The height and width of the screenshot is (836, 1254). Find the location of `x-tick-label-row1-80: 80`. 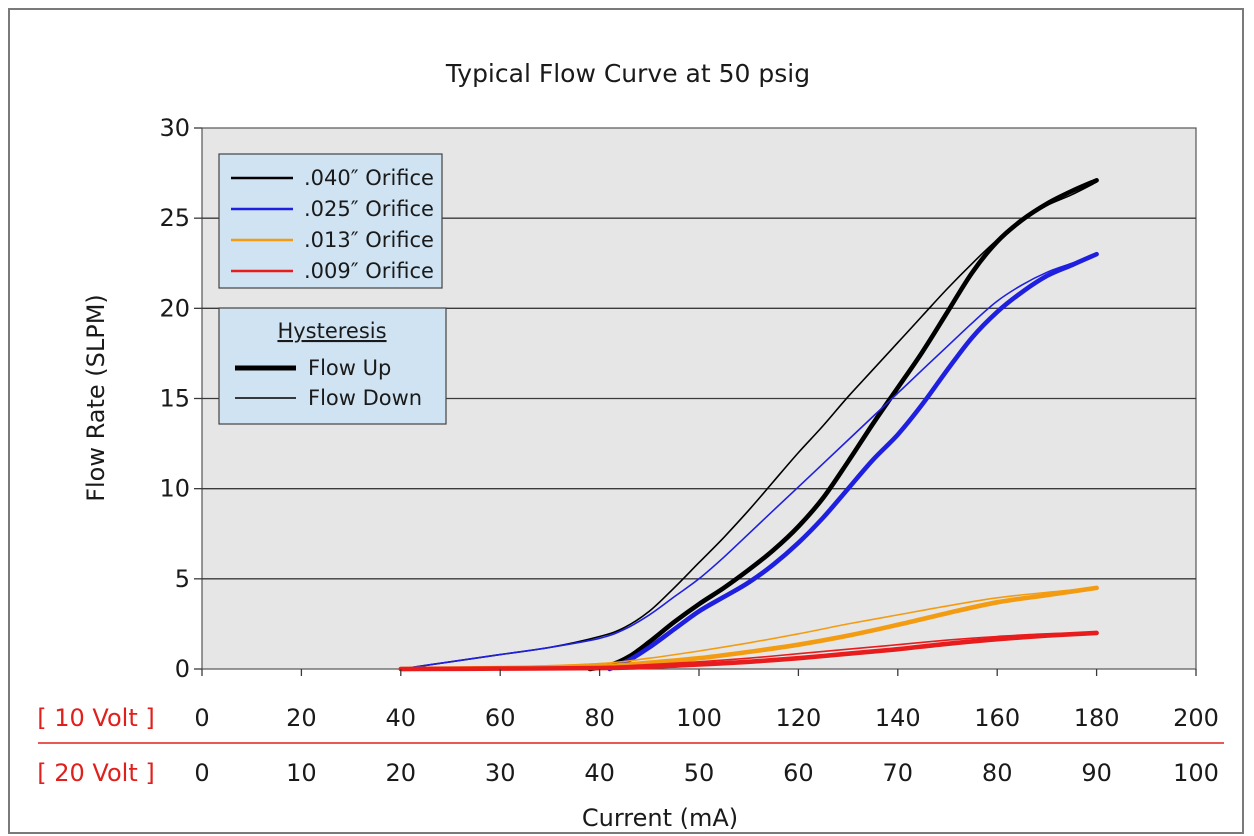

x-tick-label-row1-80: 80 is located at coordinates (599, 718).